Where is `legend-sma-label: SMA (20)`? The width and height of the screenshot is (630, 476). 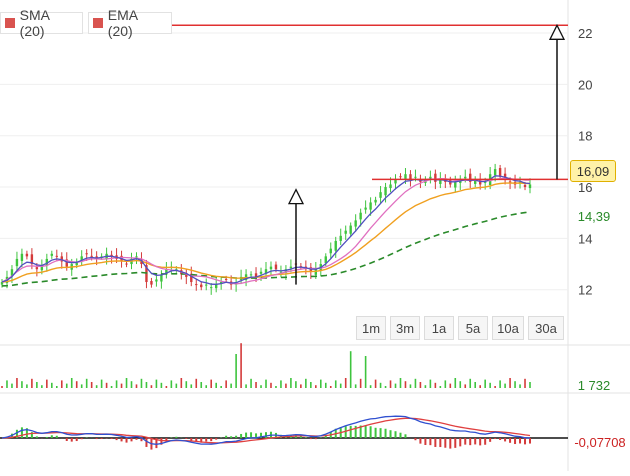
legend-sma-label: SMA (20) is located at coordinates (48, 23).